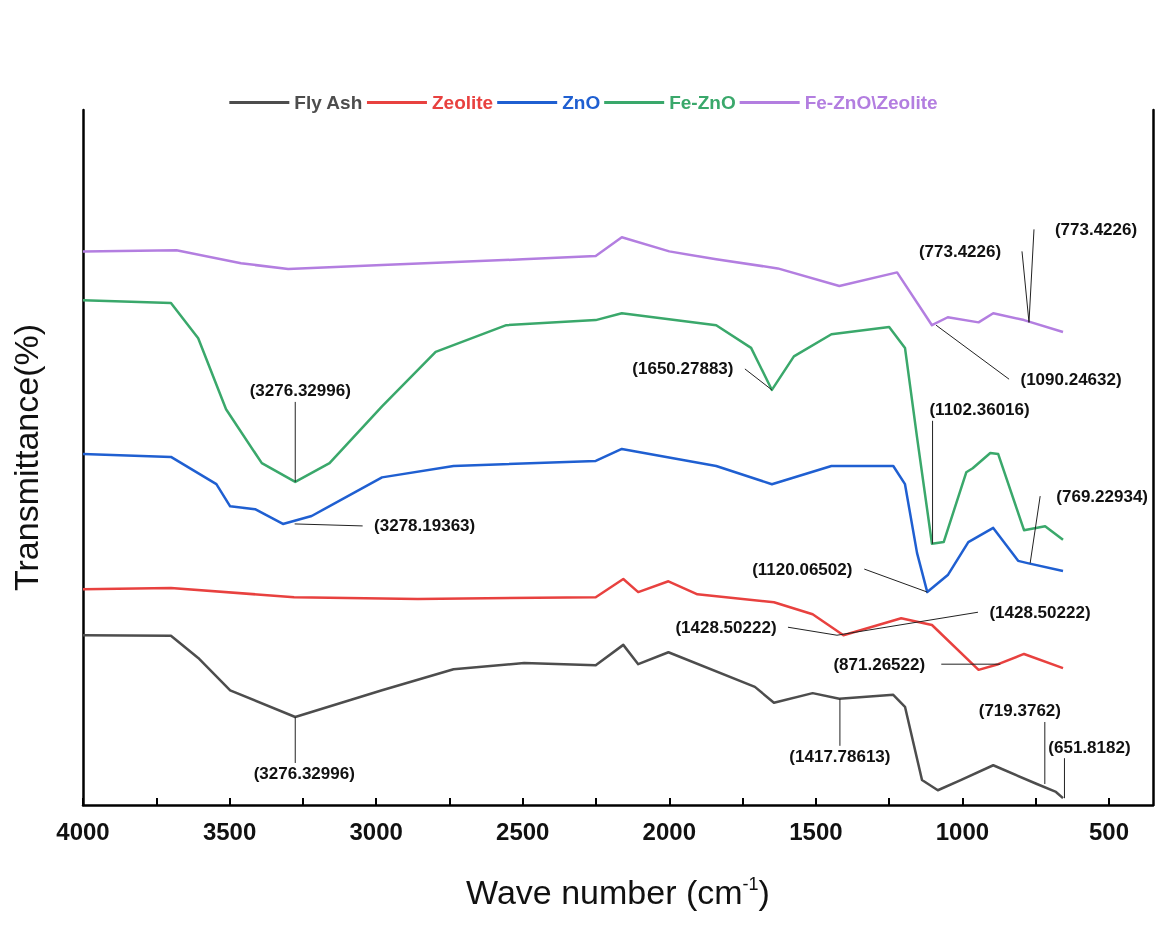  I want to click on x-tick-label: 2000, so click(669, 831).